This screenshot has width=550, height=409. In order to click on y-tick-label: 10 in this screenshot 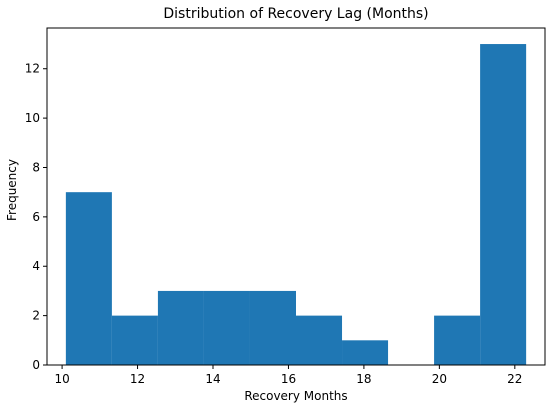, I will do `click(32, 118)`.